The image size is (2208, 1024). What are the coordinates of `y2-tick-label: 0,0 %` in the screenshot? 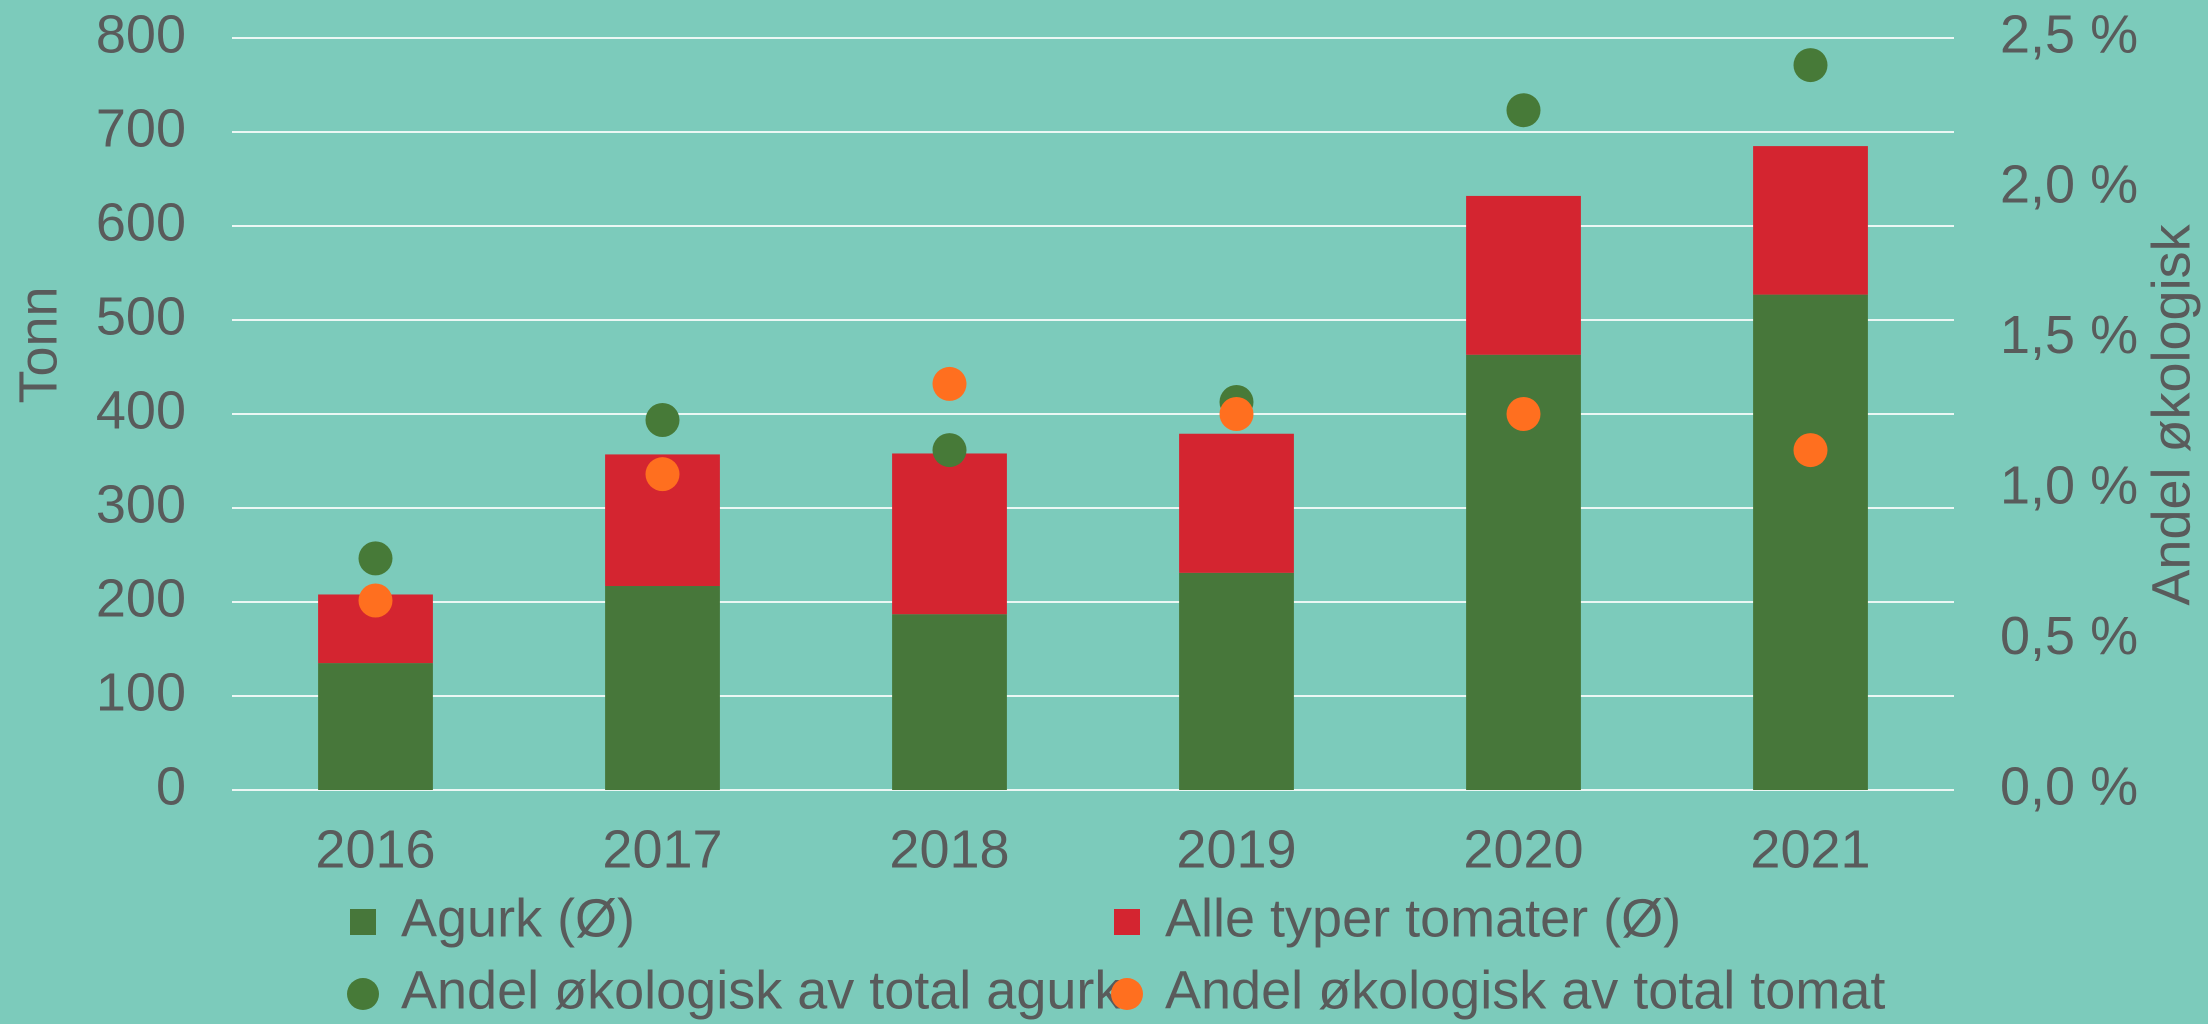 It's located at (2069, 786).